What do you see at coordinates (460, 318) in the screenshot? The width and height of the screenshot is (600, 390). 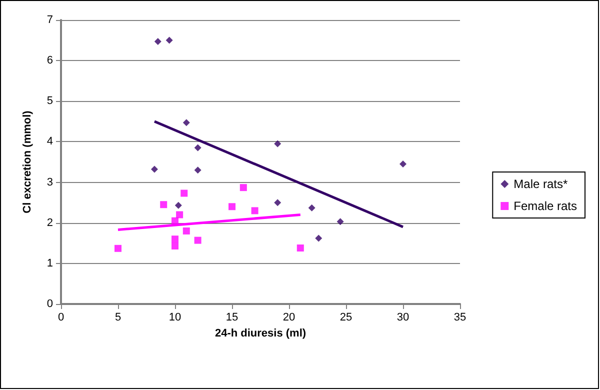 I see `x-tick-label: 35` at bounding box center [460, 318].